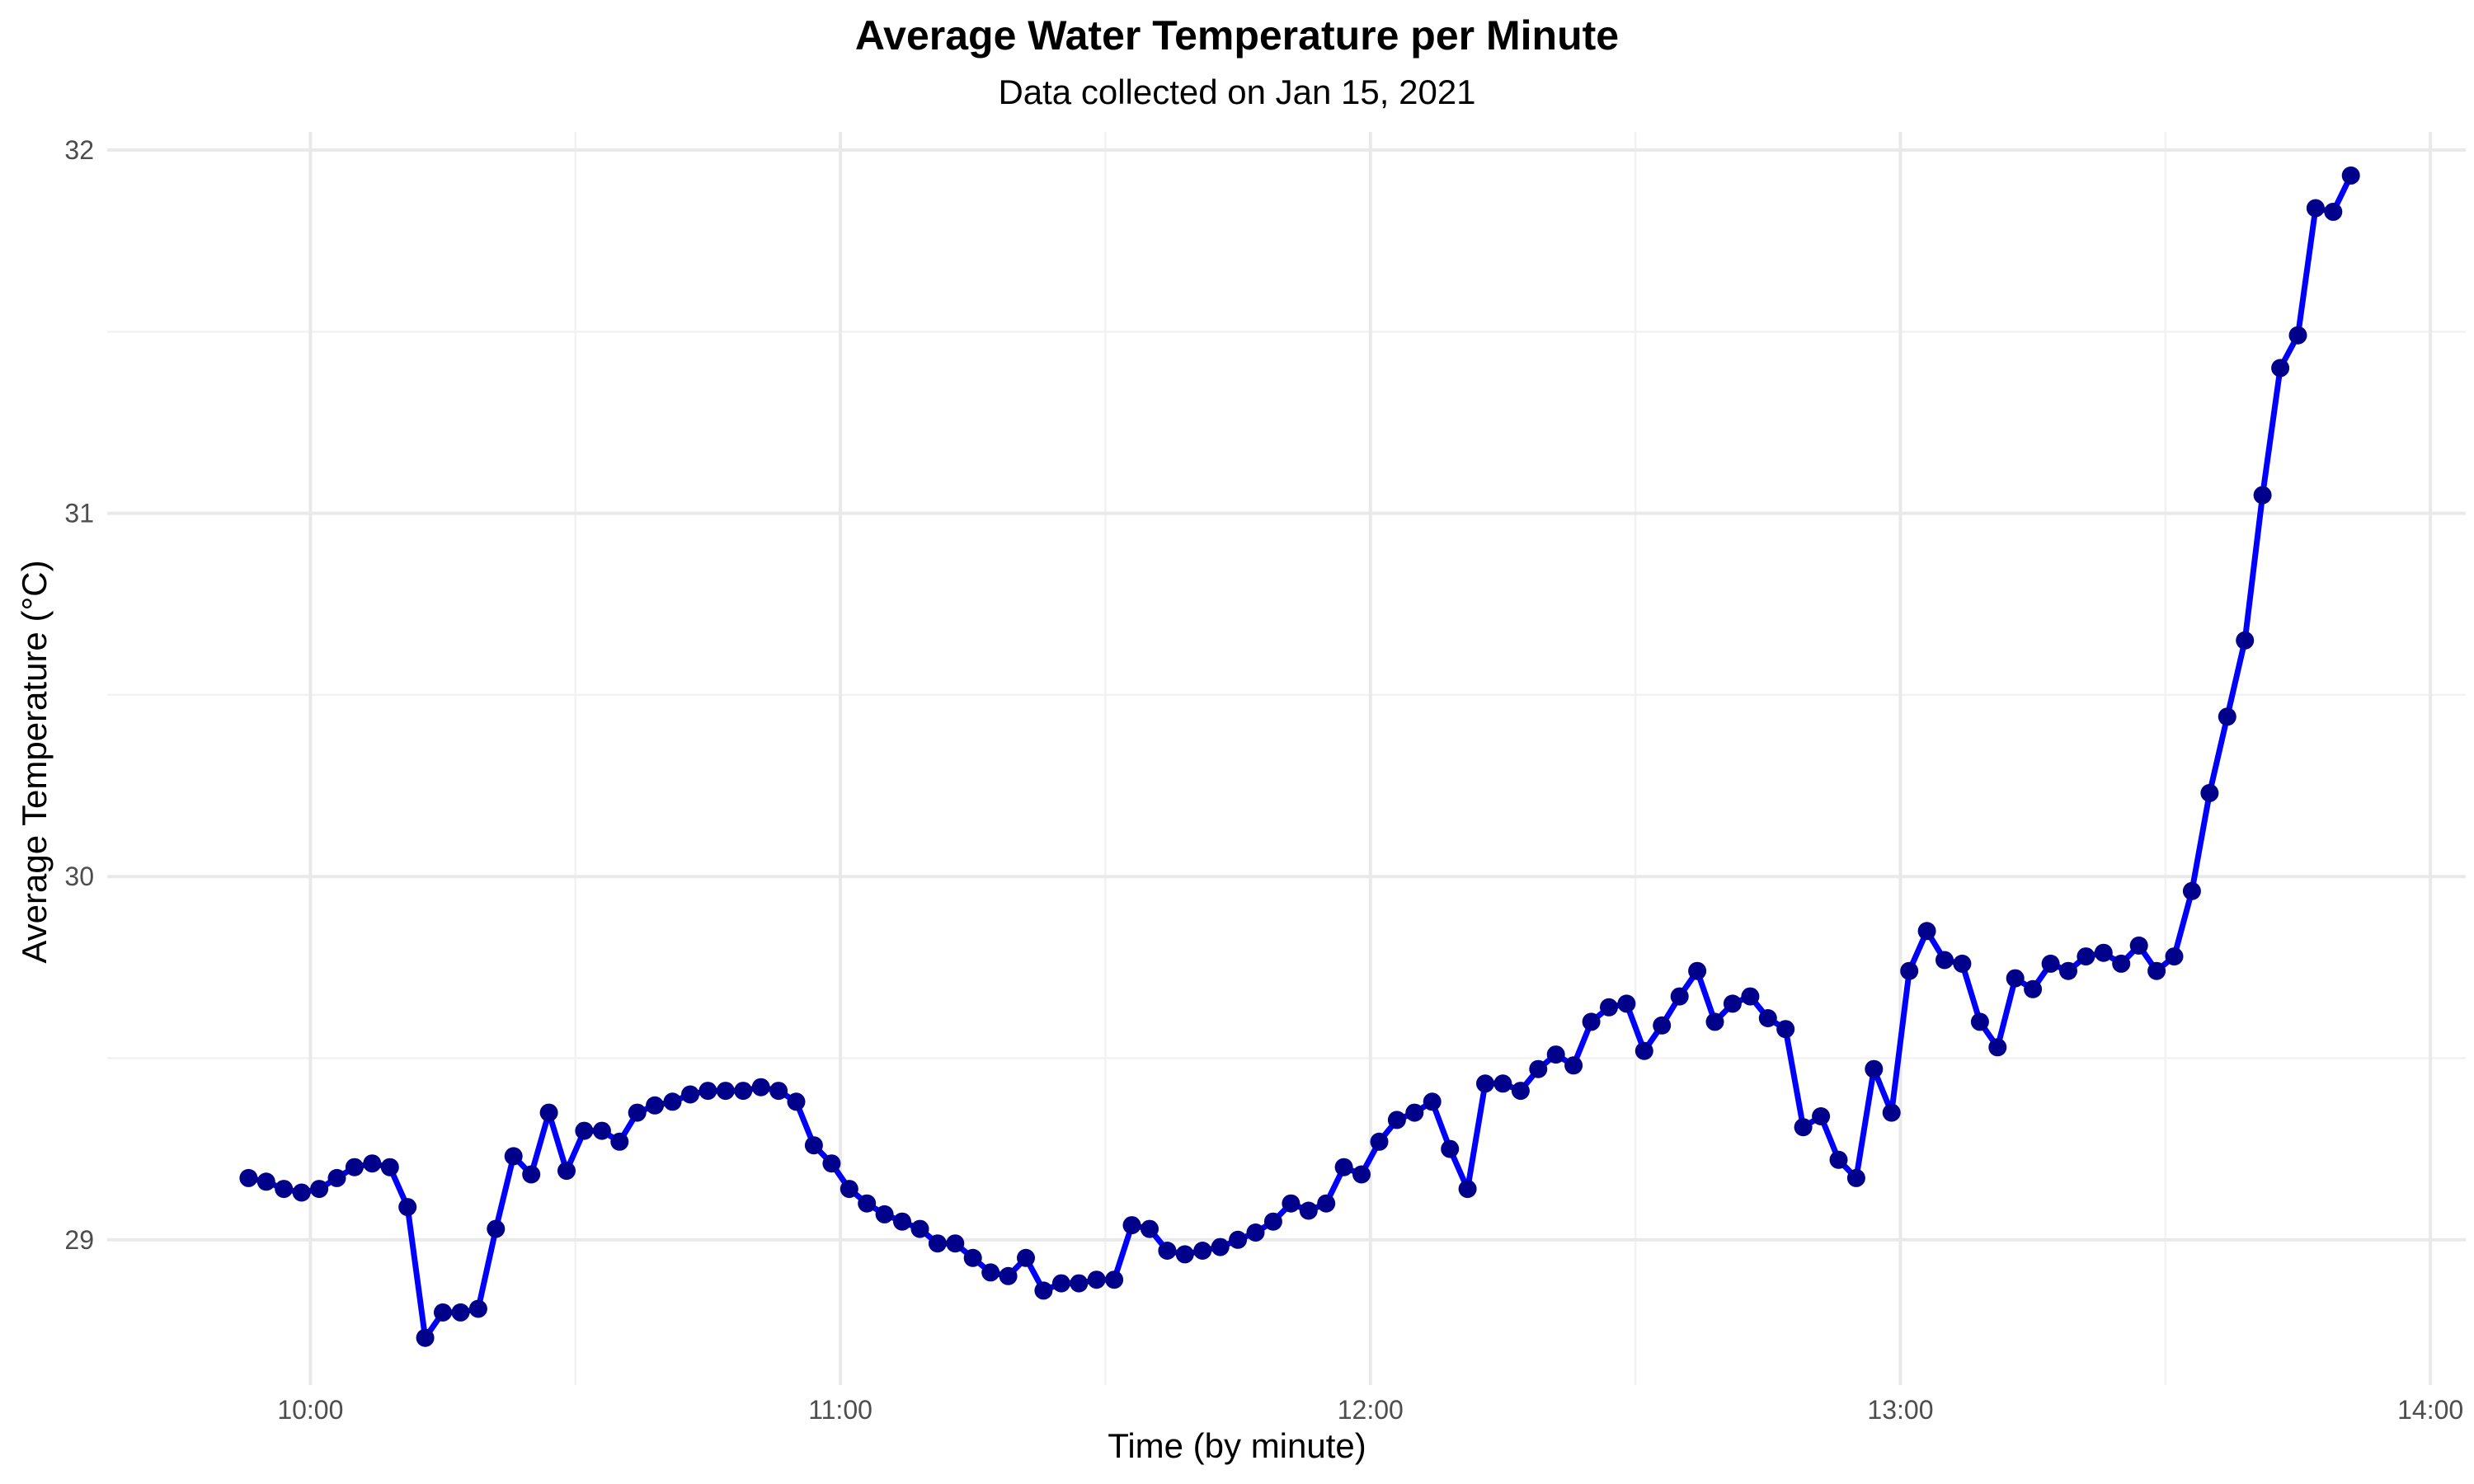 Image resolution: width=2474 pixels, height=1484 pixels. Describe the element at coordinates (310, 1410) in the screenshot. I see `x-tick-label: 10:00` at that location.